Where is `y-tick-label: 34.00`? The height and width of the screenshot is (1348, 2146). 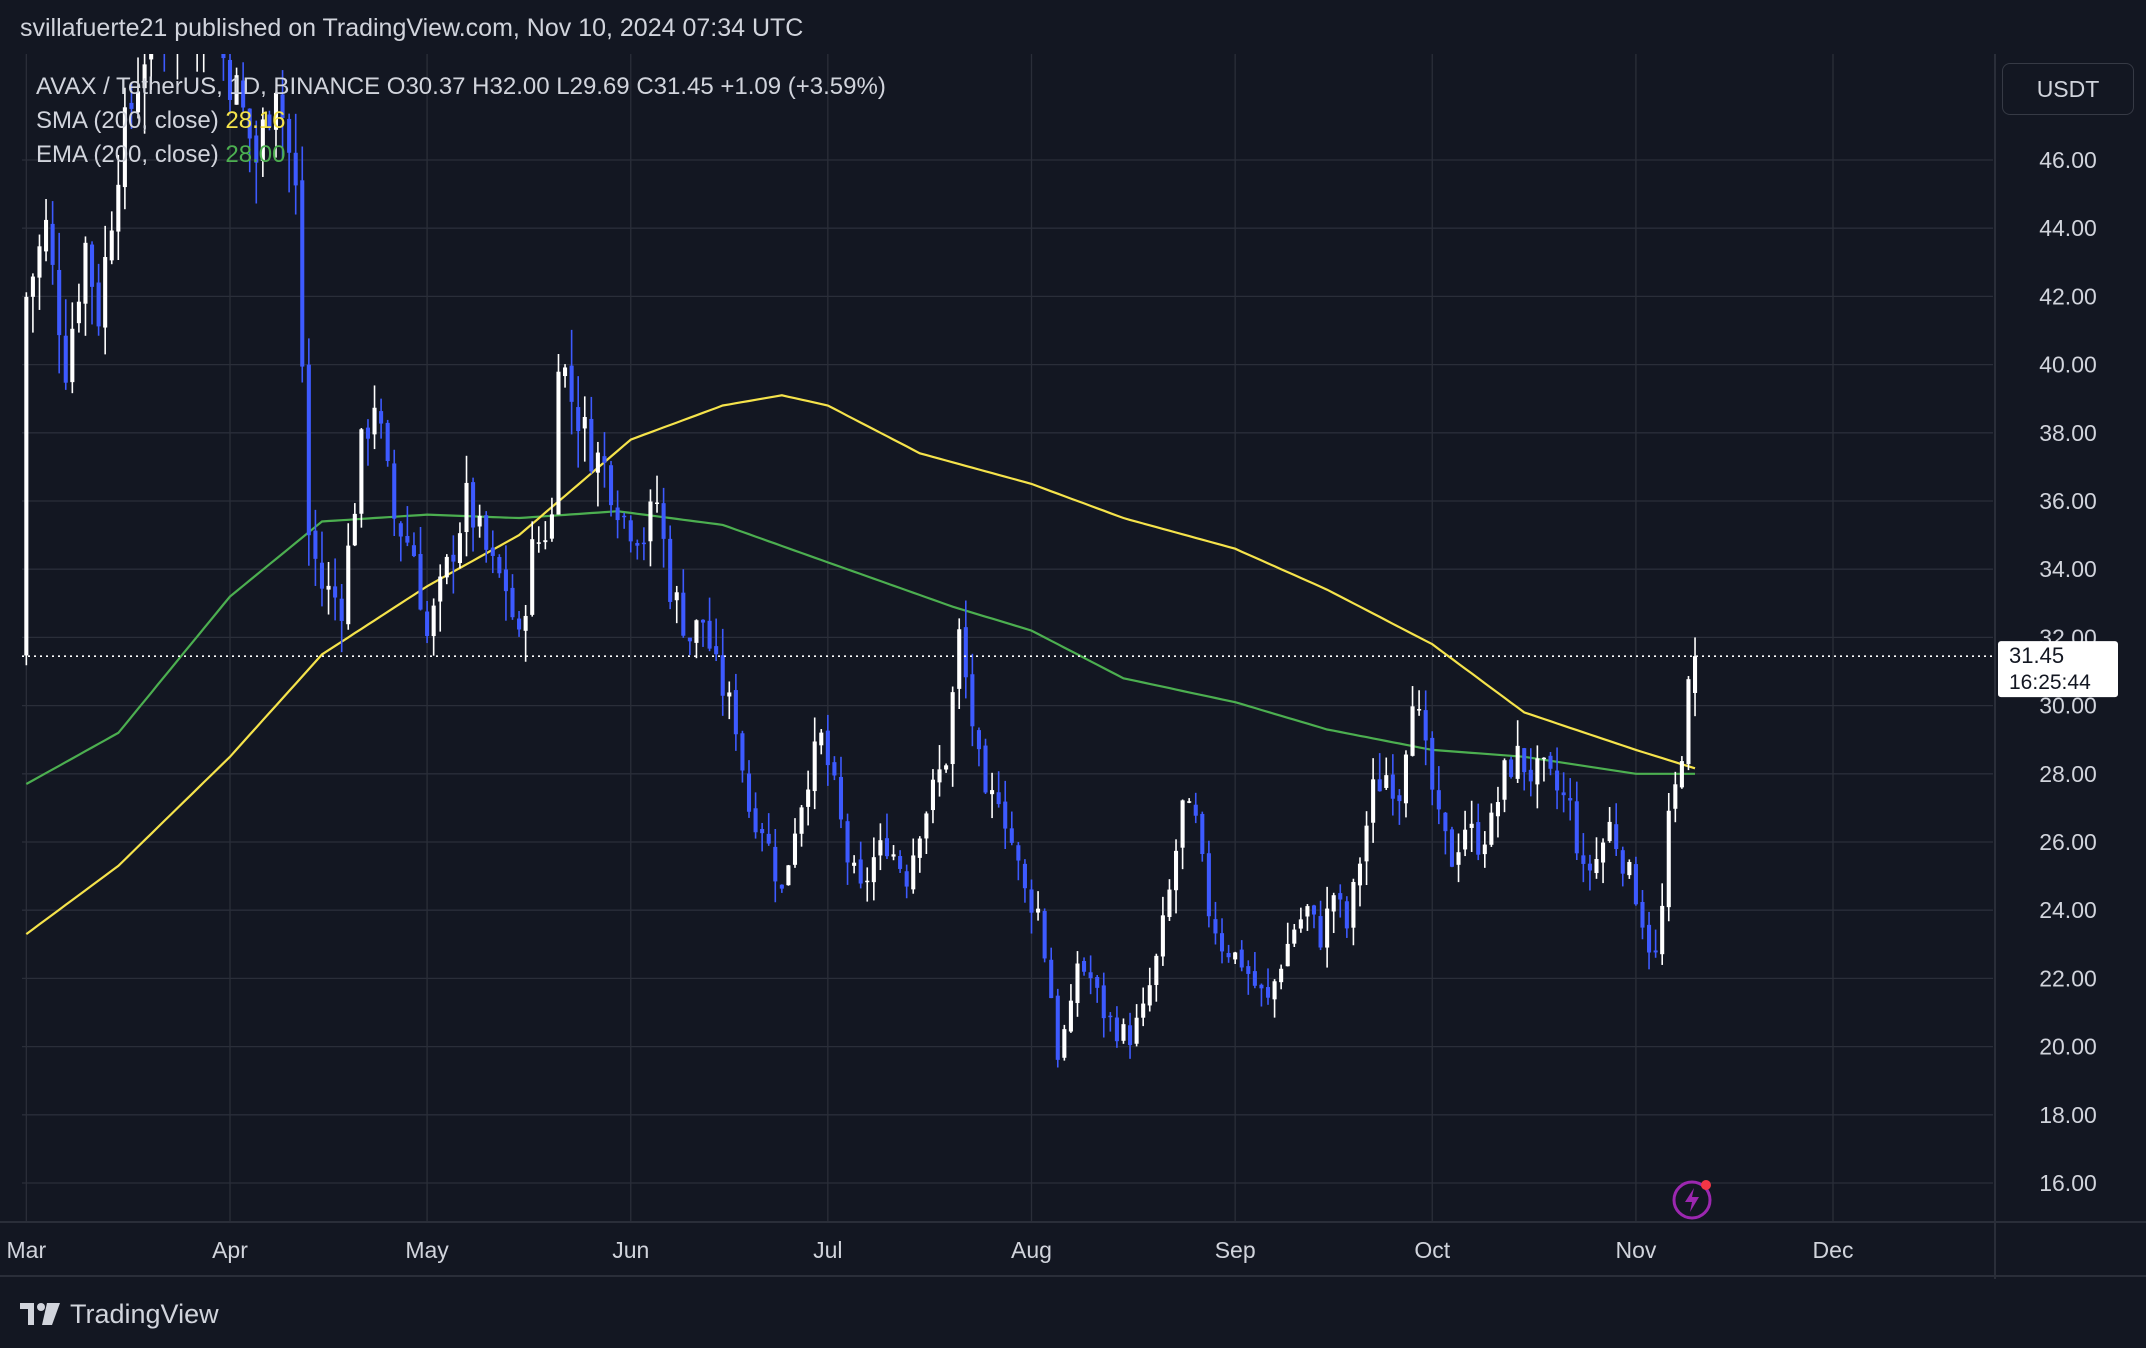 y-tick-label: 34.00 is located at coordinates (2068, 569).